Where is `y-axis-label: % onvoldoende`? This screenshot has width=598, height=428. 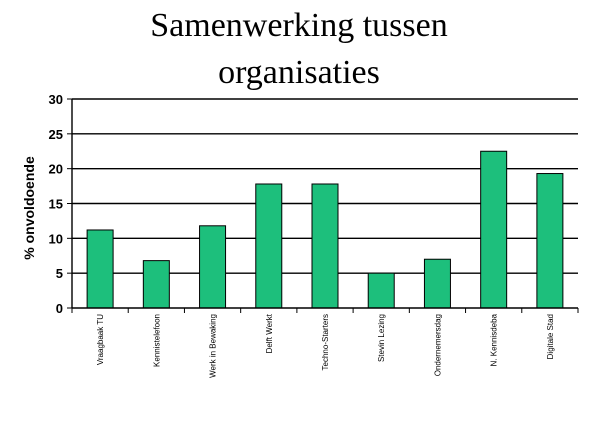
y-axis-label: % onvoldoende is located at coordinates (29, 208).